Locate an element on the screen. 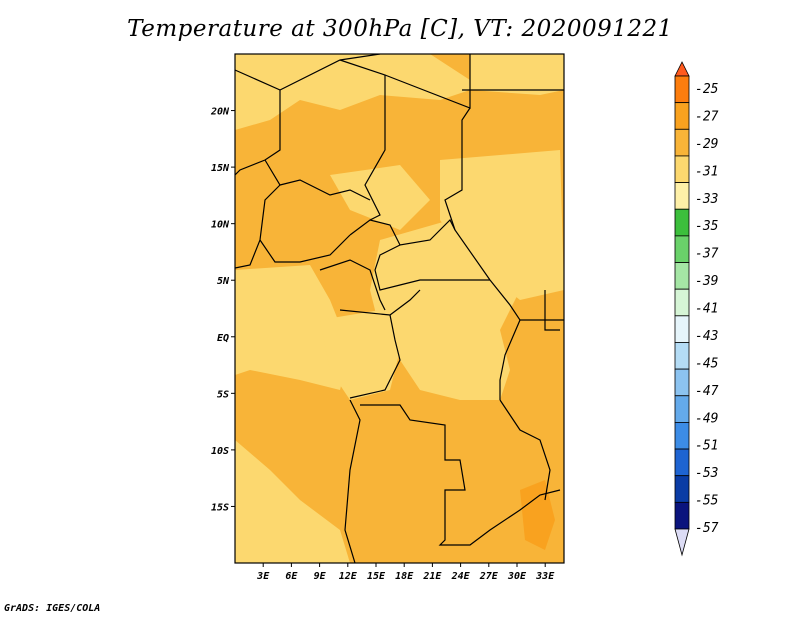 This screenshot has height=618, width=800. lat-tick-label: 15S is located at coordinates (220, 507).